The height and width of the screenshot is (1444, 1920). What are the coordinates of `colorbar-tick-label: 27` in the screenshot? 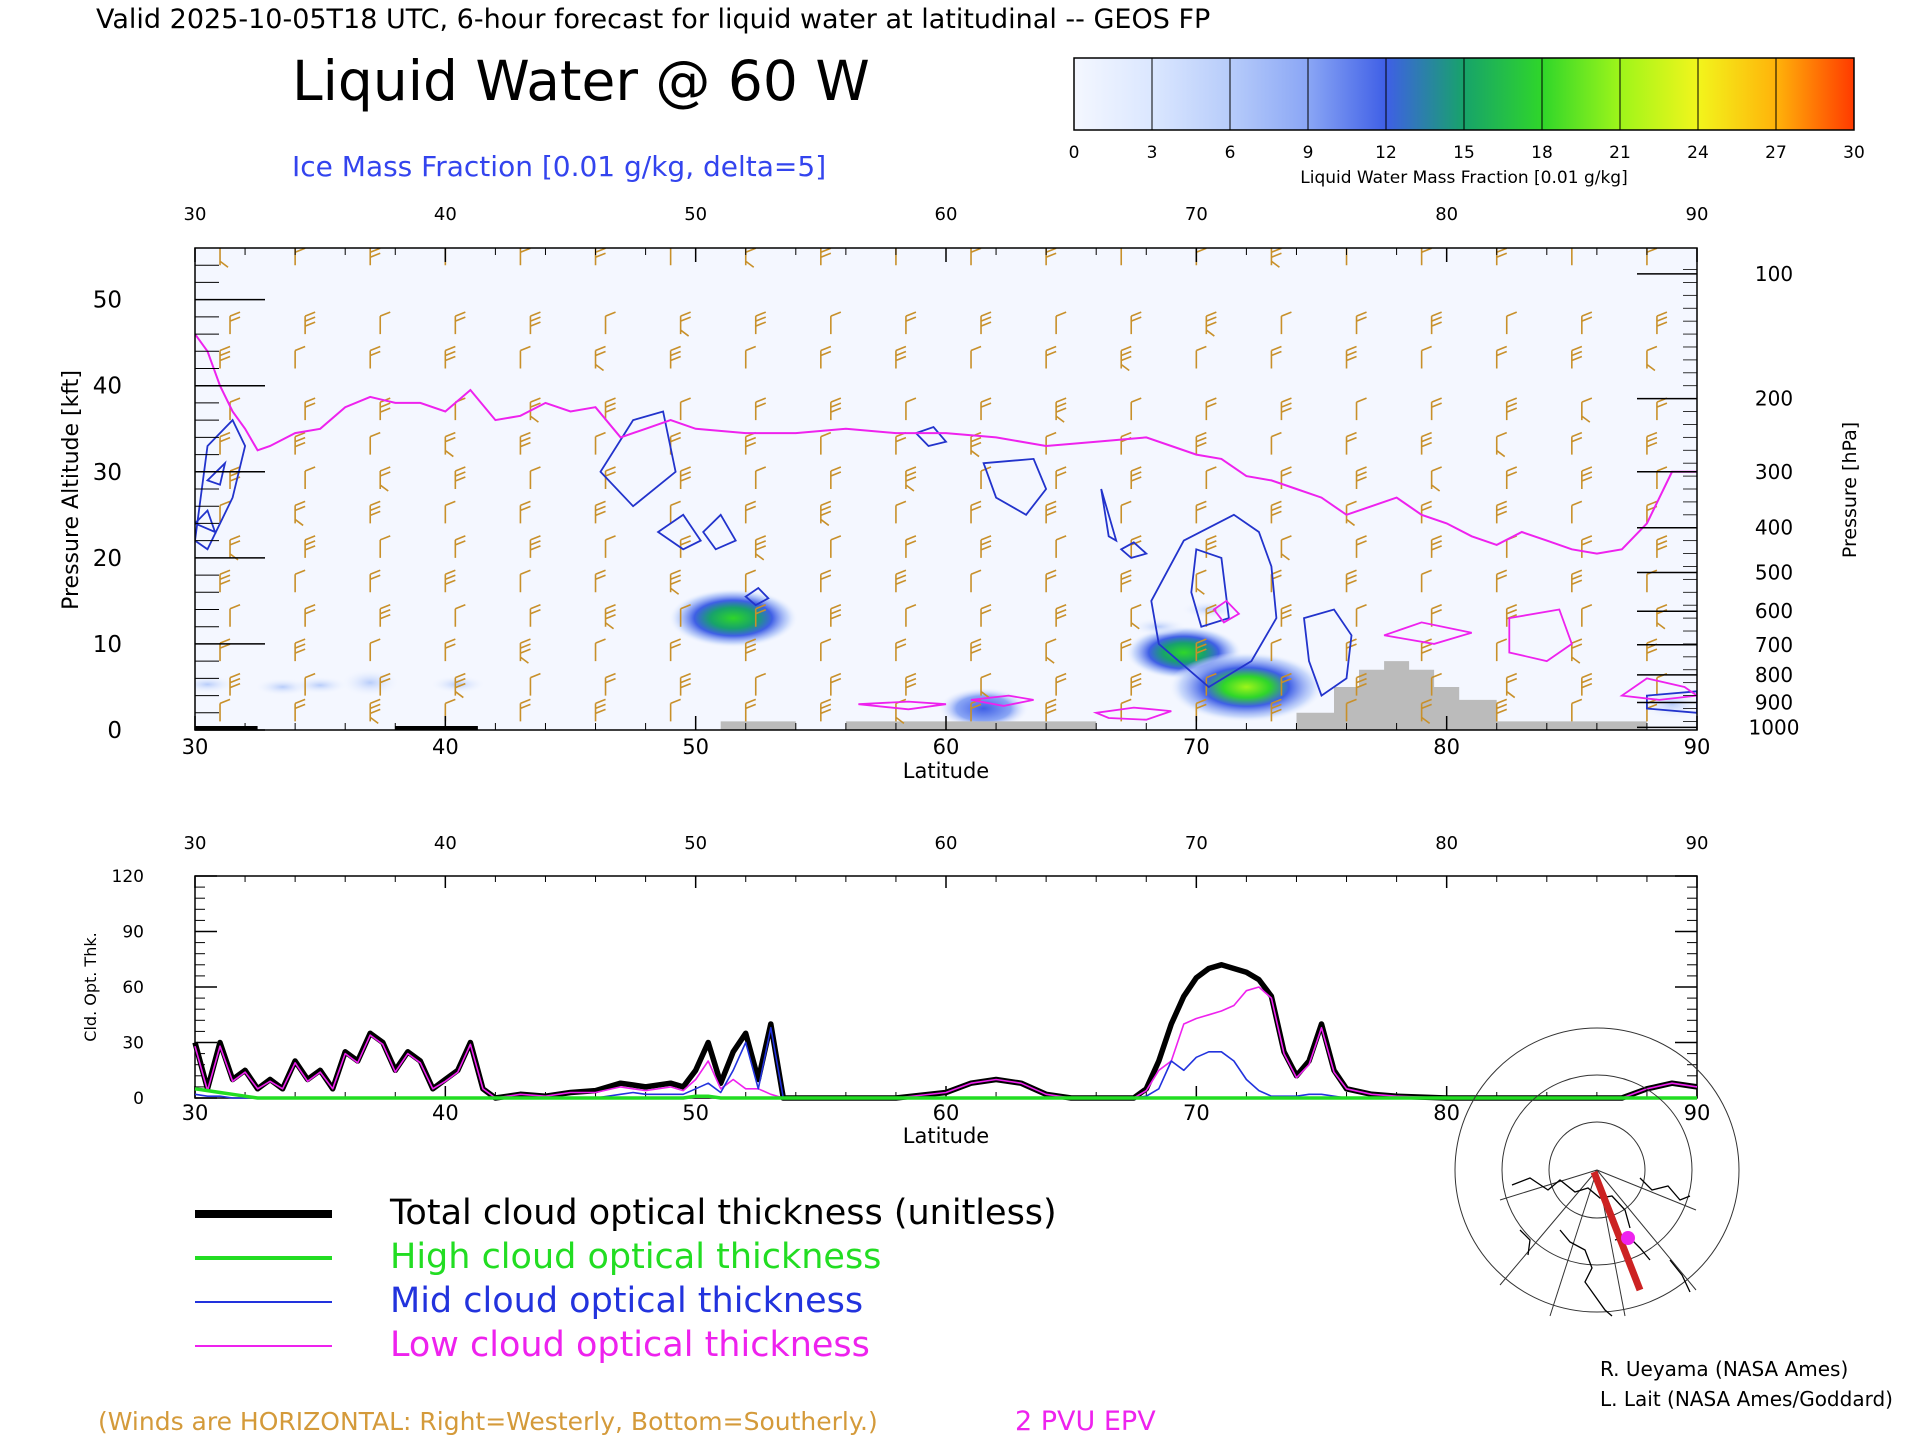 It's located at (1776, 153).